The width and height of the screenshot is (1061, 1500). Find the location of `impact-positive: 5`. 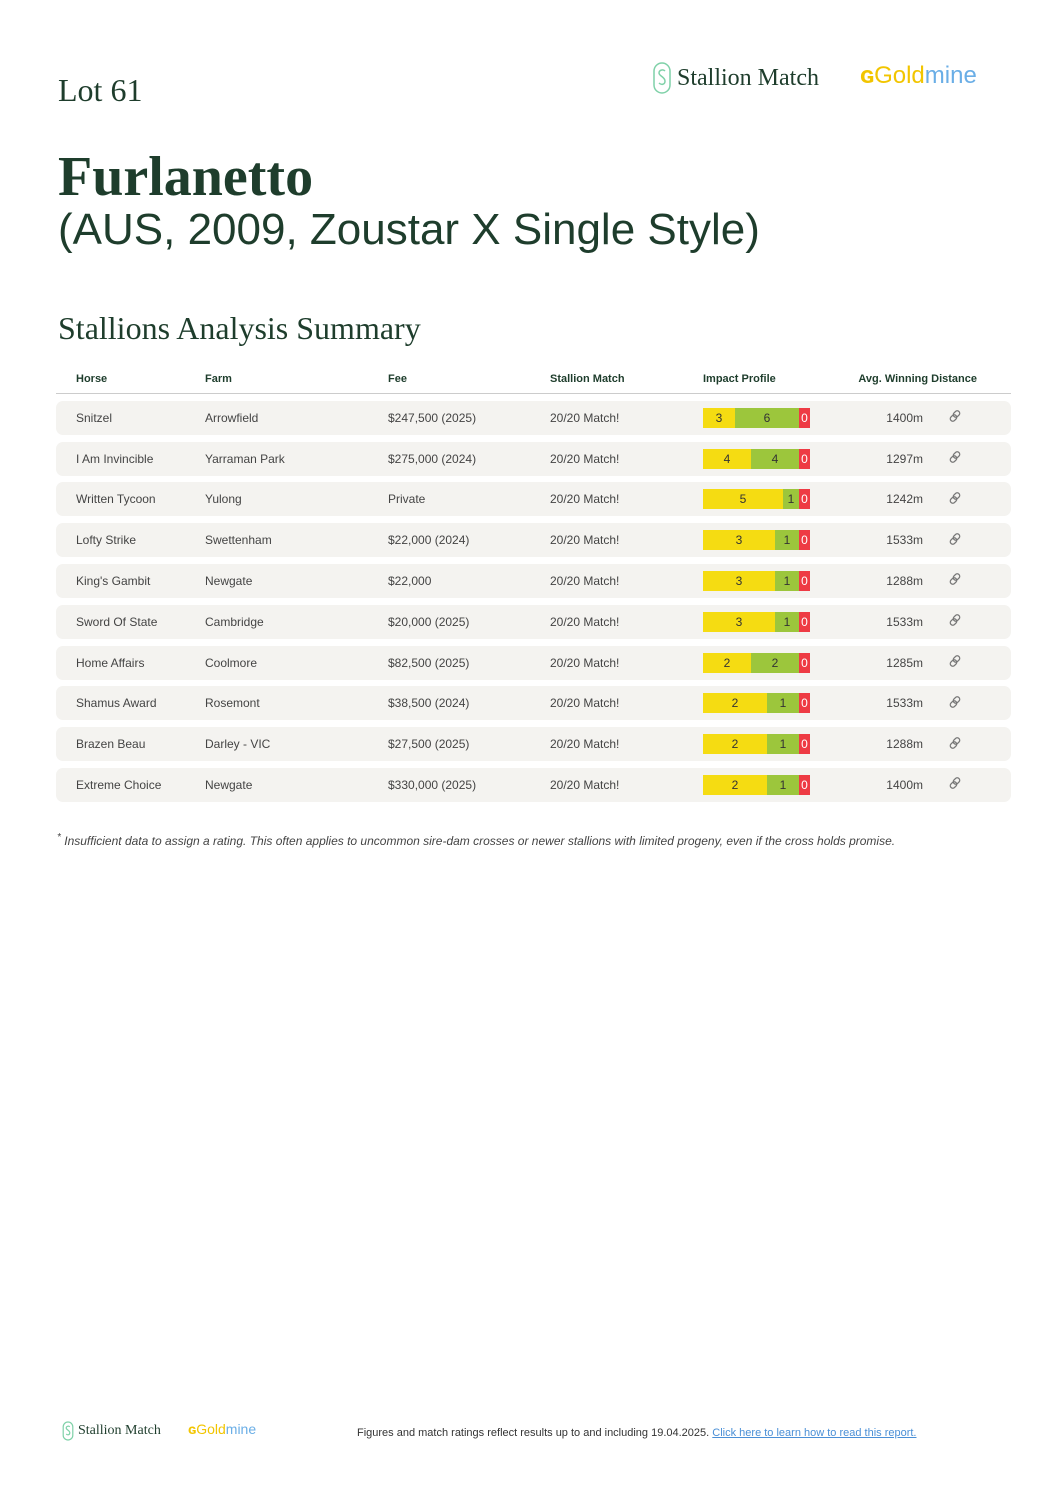

impact-positive: 5 is located at coordinates (743, 499).